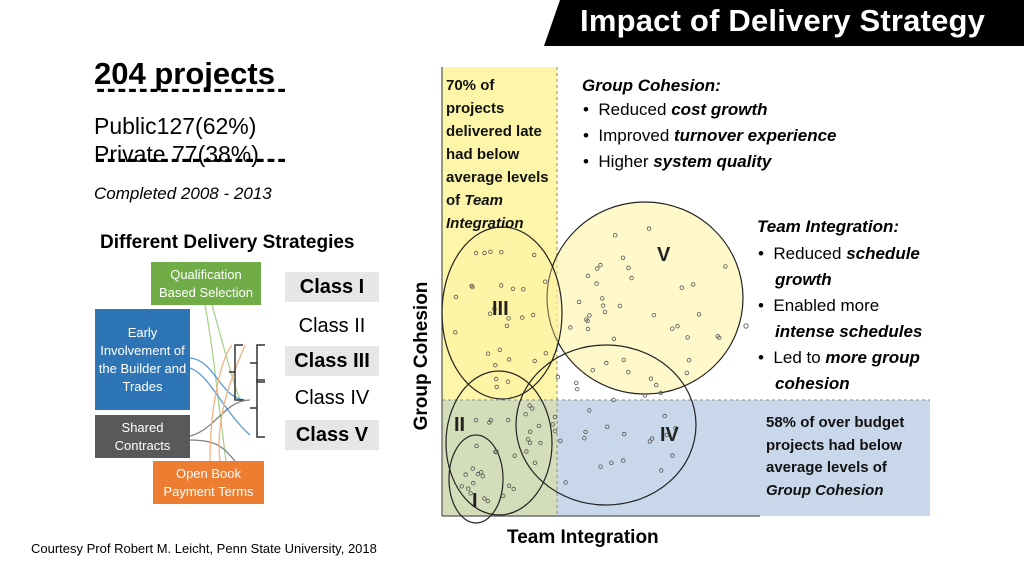 Image resolution: width=1024 pixels, height=573 pixels. Describe the element at coordinates (664, 255) in the screenshot. I see `region-label-v: V` at that location.